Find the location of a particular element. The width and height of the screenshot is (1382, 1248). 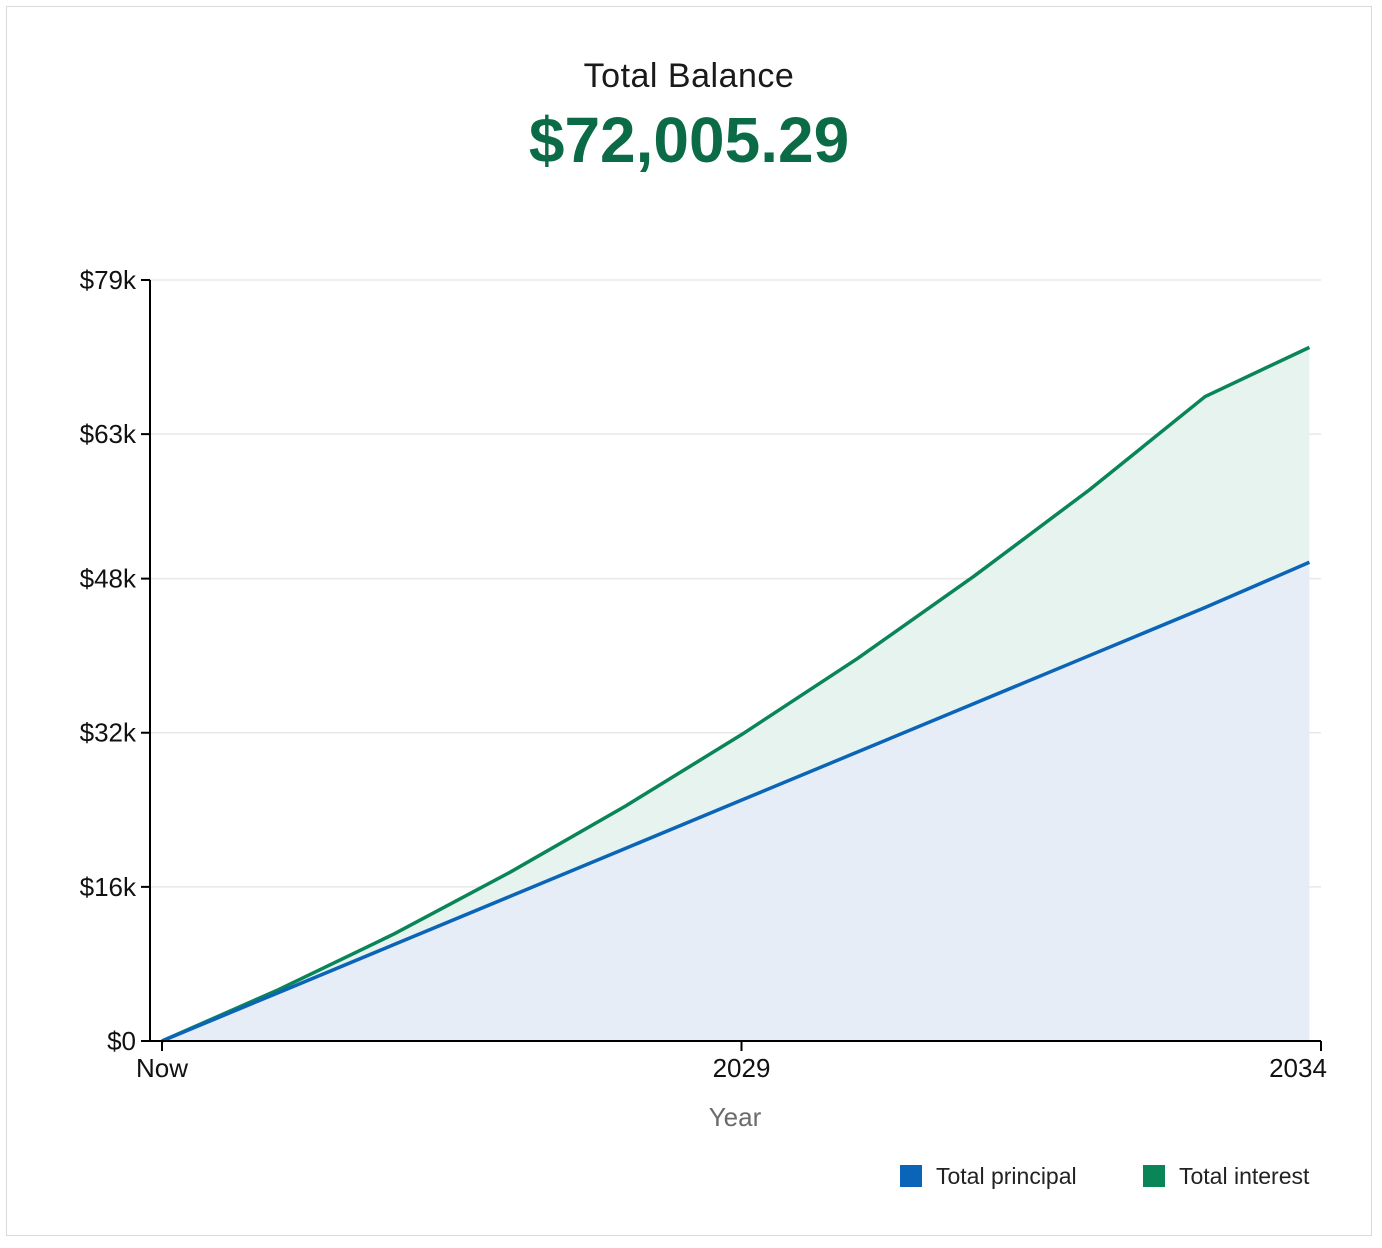

y-tick-label: $0 is located at coordinates (121, 1041).